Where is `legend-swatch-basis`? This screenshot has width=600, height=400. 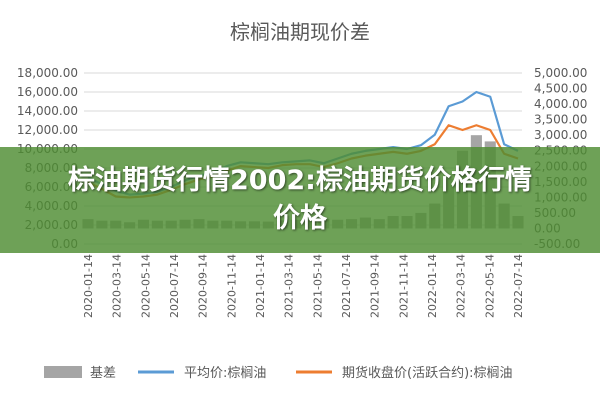 legend-swatch-basis is located at coordinates (63, 372).